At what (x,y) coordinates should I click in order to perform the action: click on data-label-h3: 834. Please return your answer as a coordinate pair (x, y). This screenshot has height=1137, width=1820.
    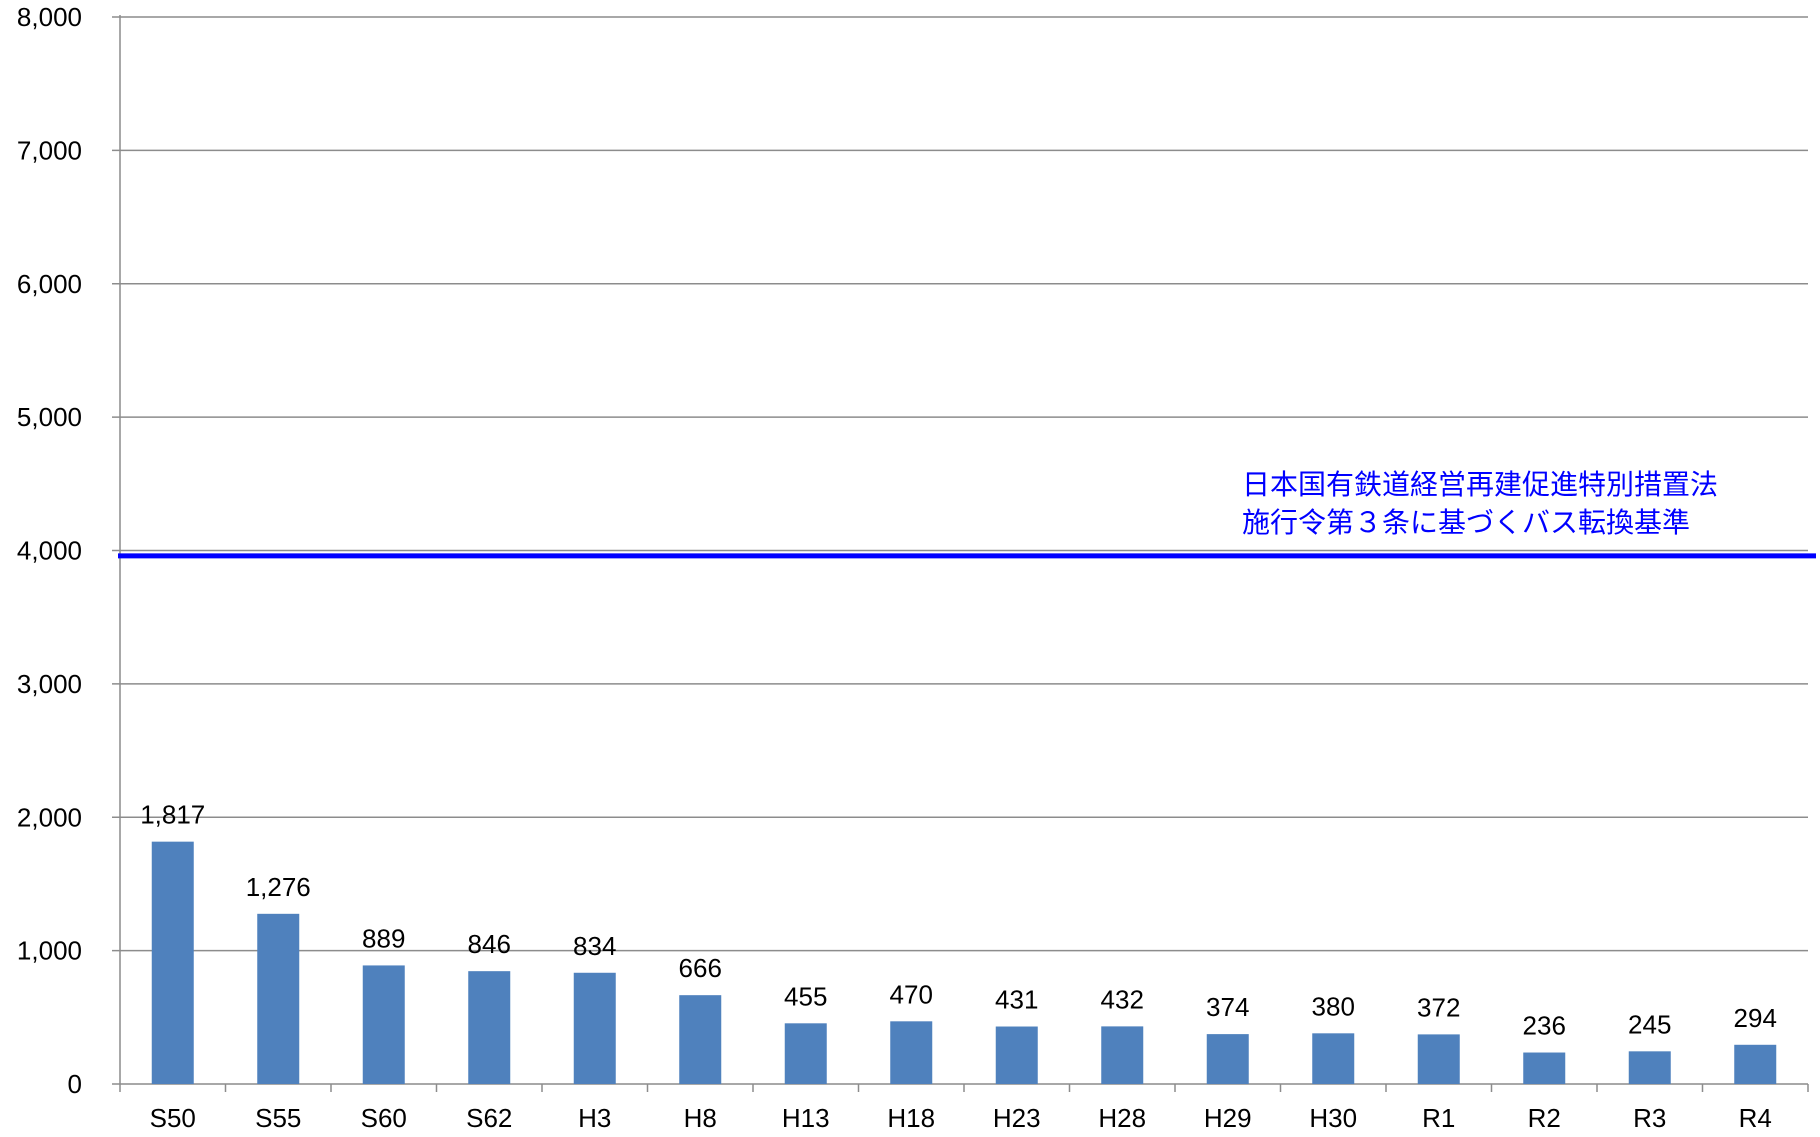
    Looking at the image, I should click on (594, 946).